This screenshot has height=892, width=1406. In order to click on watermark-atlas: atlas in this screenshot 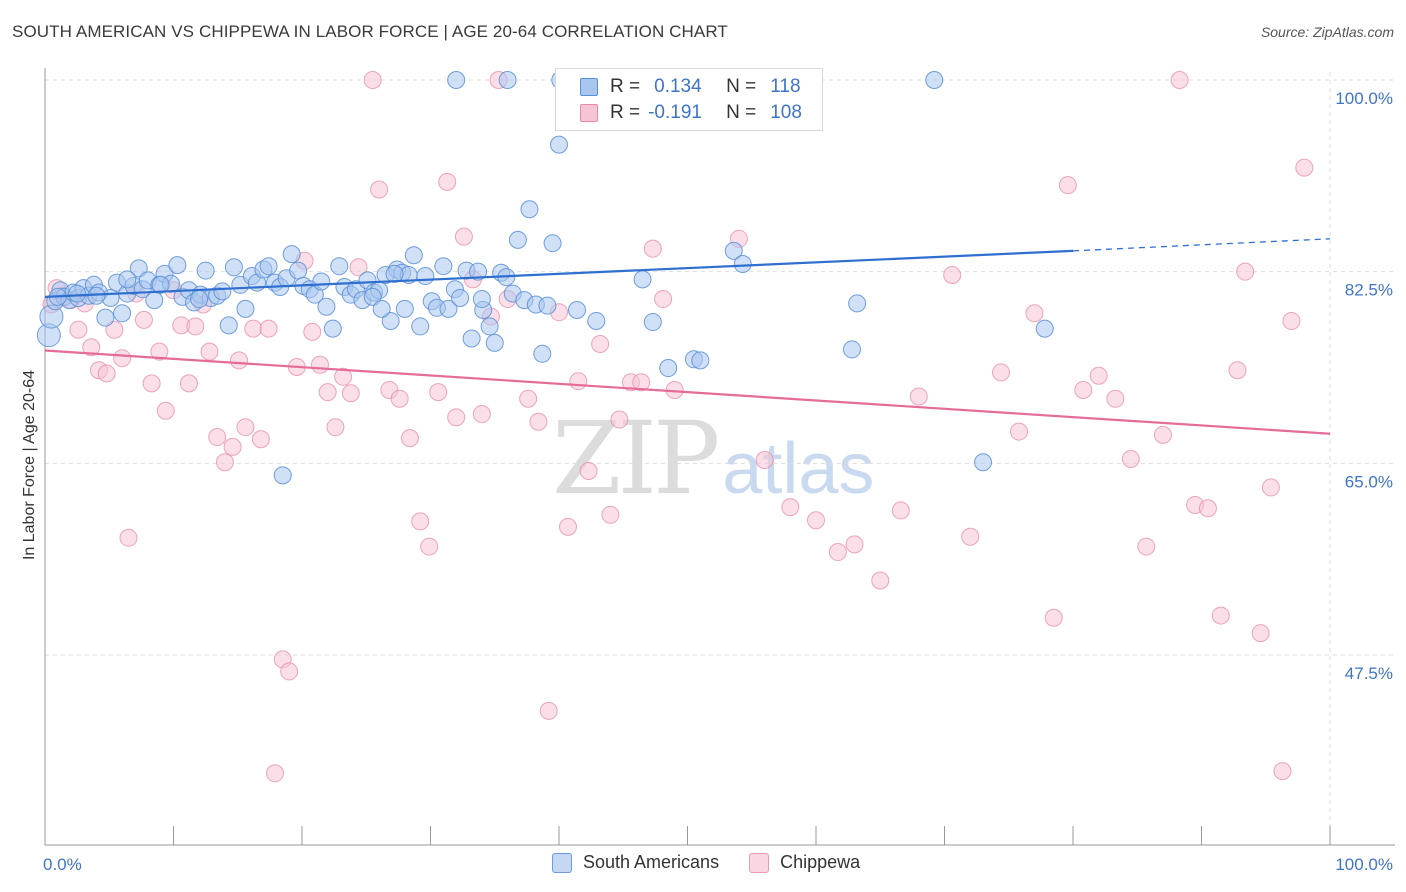, I will do `click(798, 469)`.